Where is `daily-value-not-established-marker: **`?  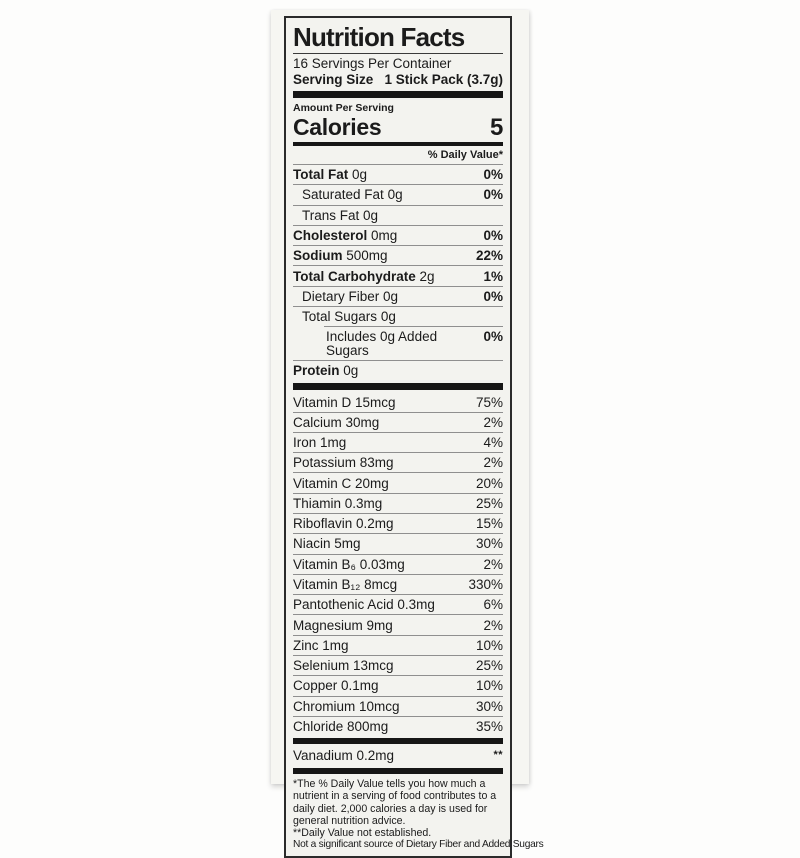
daily-value-not-established-marker: ** is located at coordinates (498, 755).